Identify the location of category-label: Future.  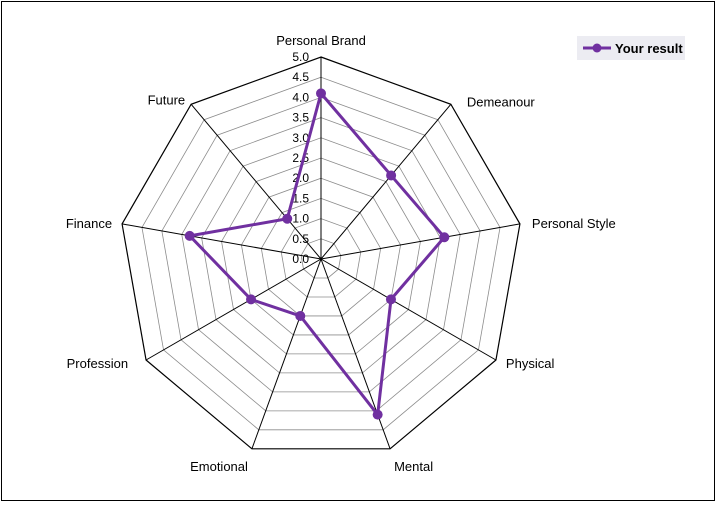
(167, 99).